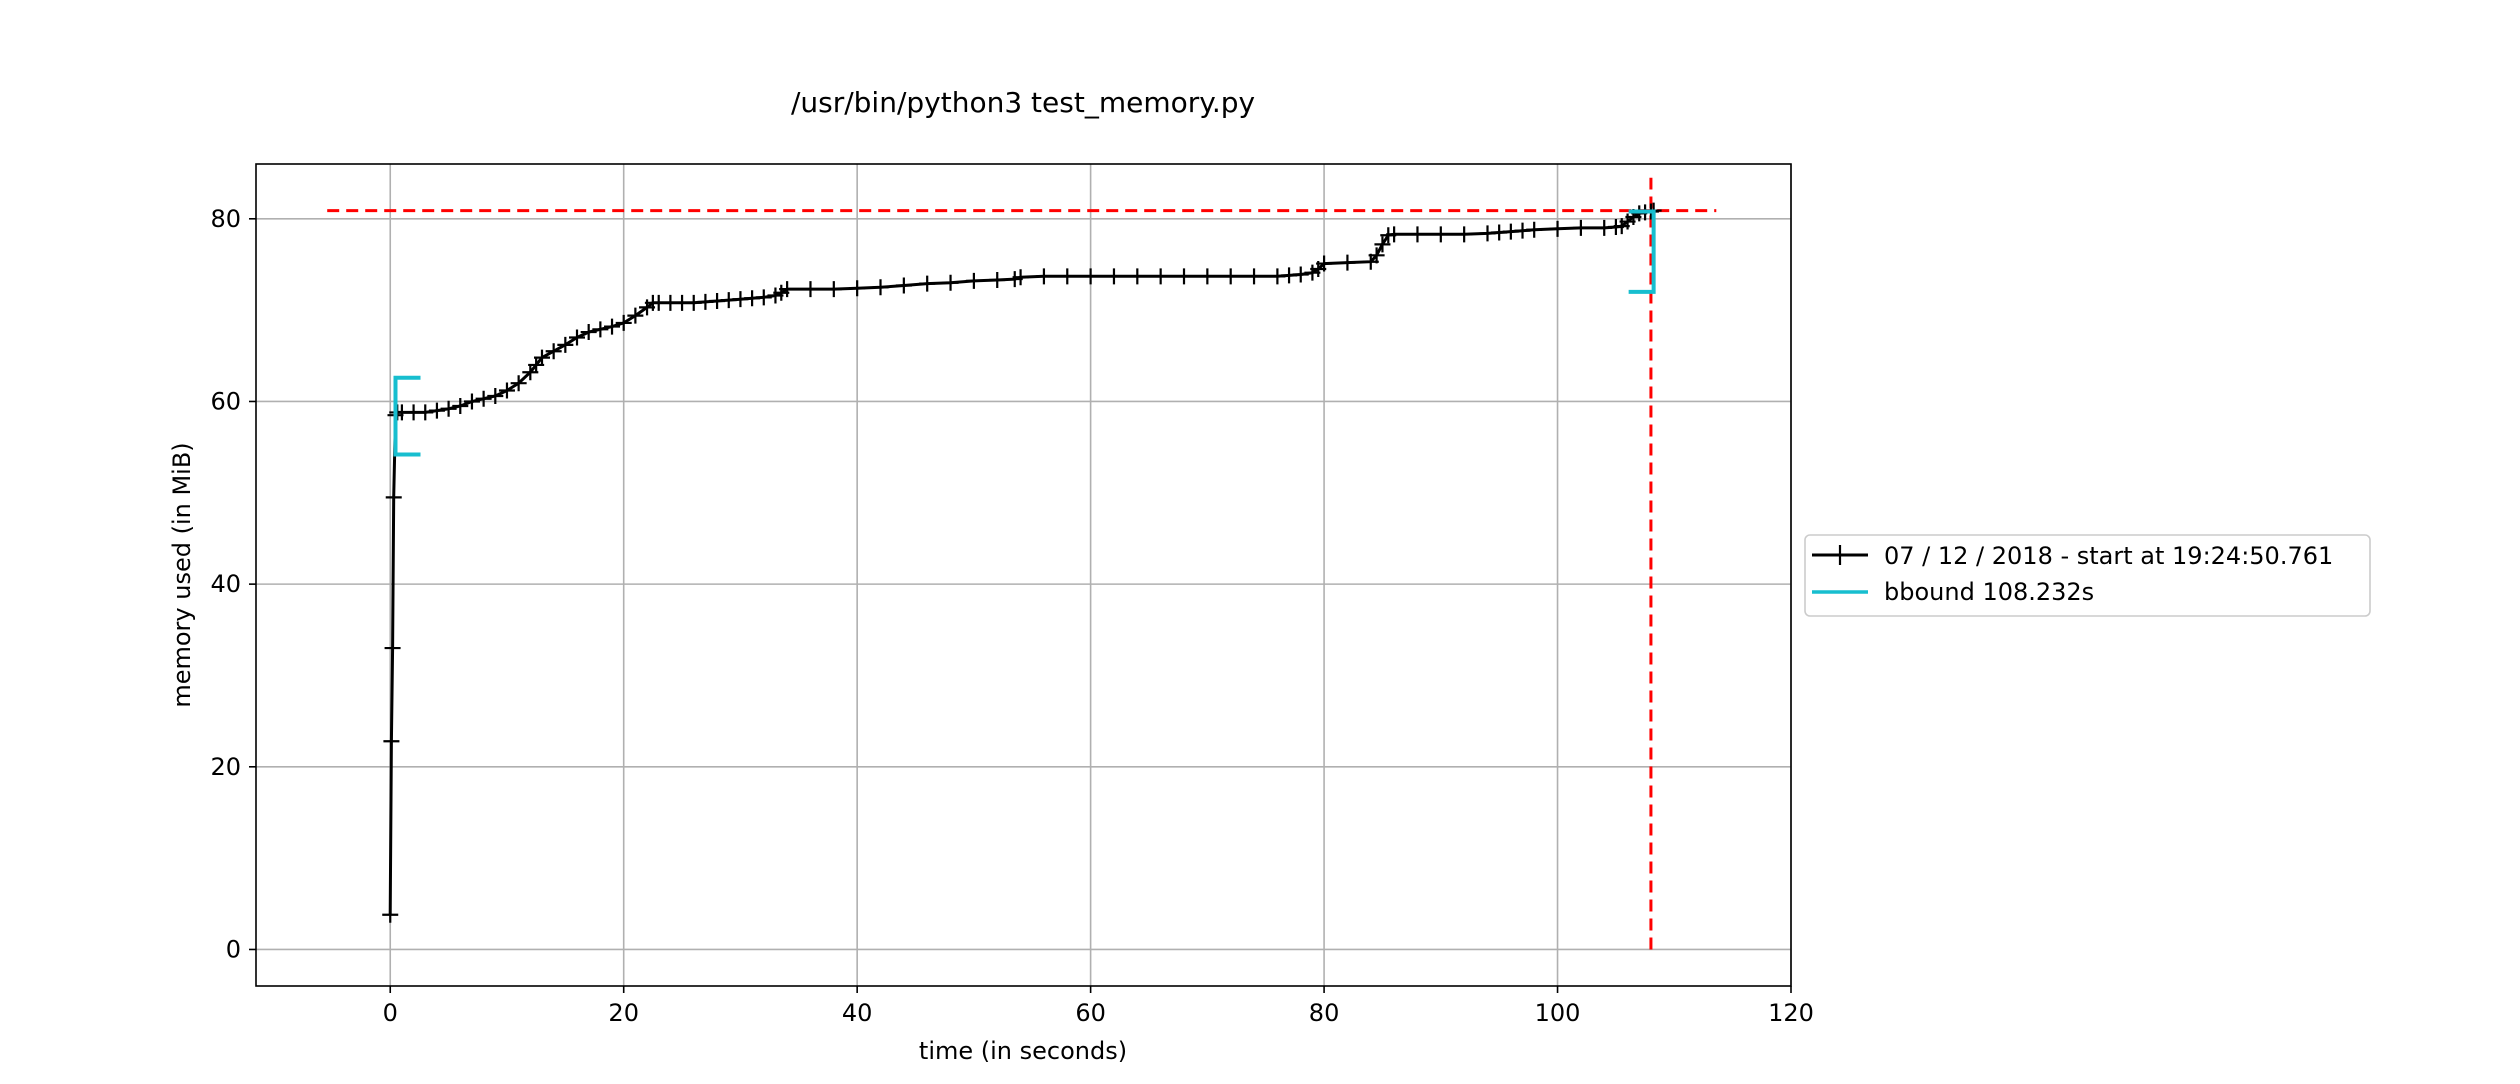 Image resolution: width=2520 pixels, height=1084 pixels. I want to click on bbound-start-bracket, so click(407, 416).